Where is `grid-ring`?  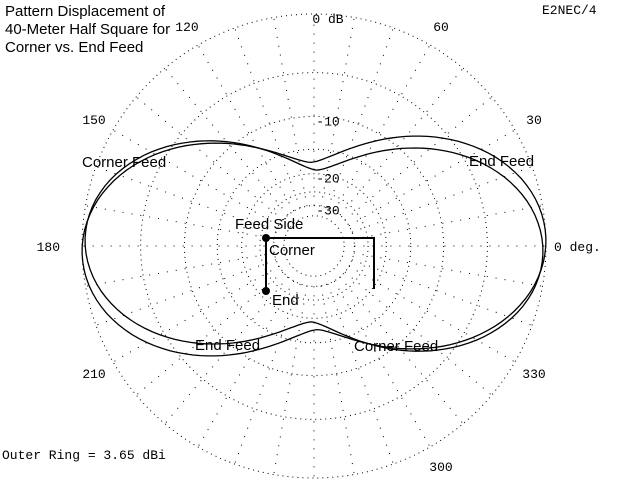
grid-ring is located at coordinates (314, 246).